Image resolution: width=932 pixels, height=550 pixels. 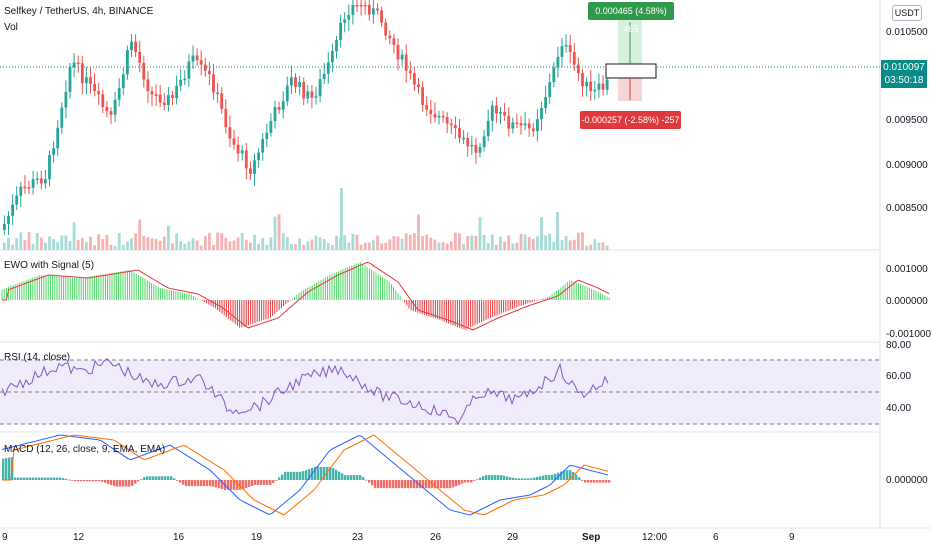 I want to click on rsi-line, so click(x=305, y=391).